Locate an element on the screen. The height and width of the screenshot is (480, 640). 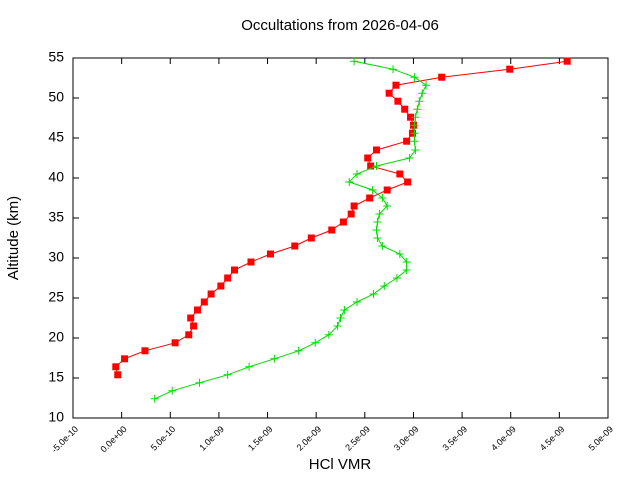
x-tick-label: -5.0e-10 is located at coordinates (64, 439).